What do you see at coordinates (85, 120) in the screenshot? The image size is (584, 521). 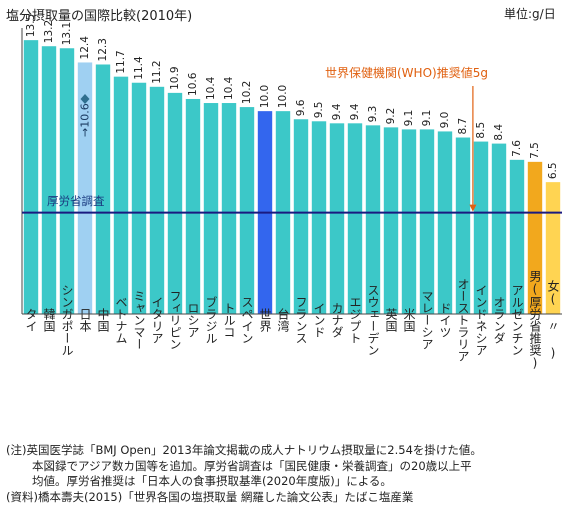 I see `japan-survey-value-label: →10.6` at bounding box center [85, 120].